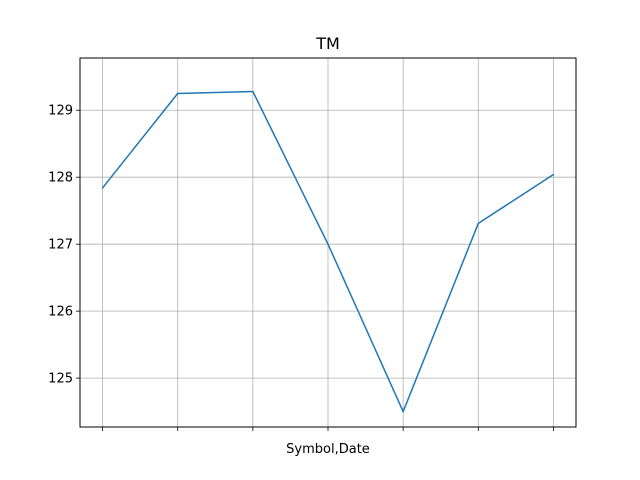  Describe the element at coordinates (60, 312) in the screenshot. I see `y-tick-label: 126` at that location.